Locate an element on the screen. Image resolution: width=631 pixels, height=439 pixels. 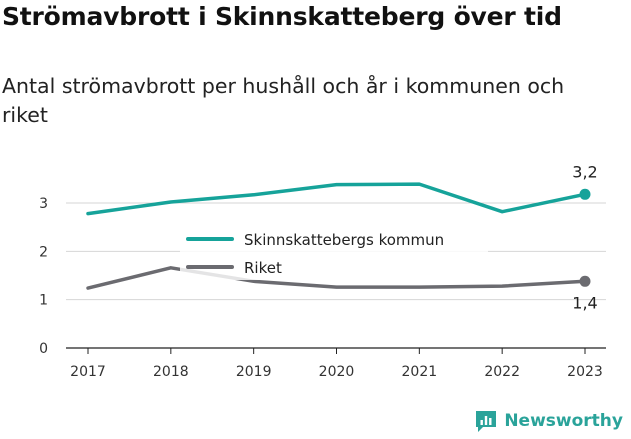
y-tick-label-1: 1 is located at coordinates (43, 301).